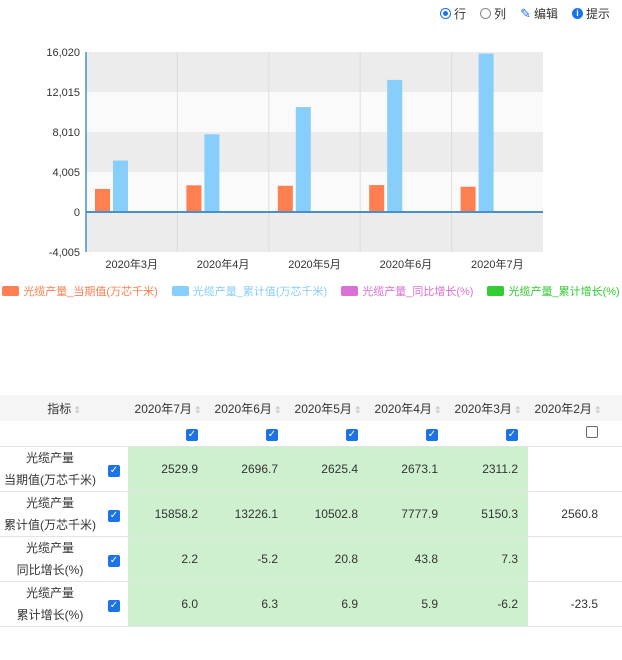 The height and width of the screenshot is (660, 622). Describe the element at coordinates (328, 514) in the screenshot. I see `table-cell: 10502.8` at that location.